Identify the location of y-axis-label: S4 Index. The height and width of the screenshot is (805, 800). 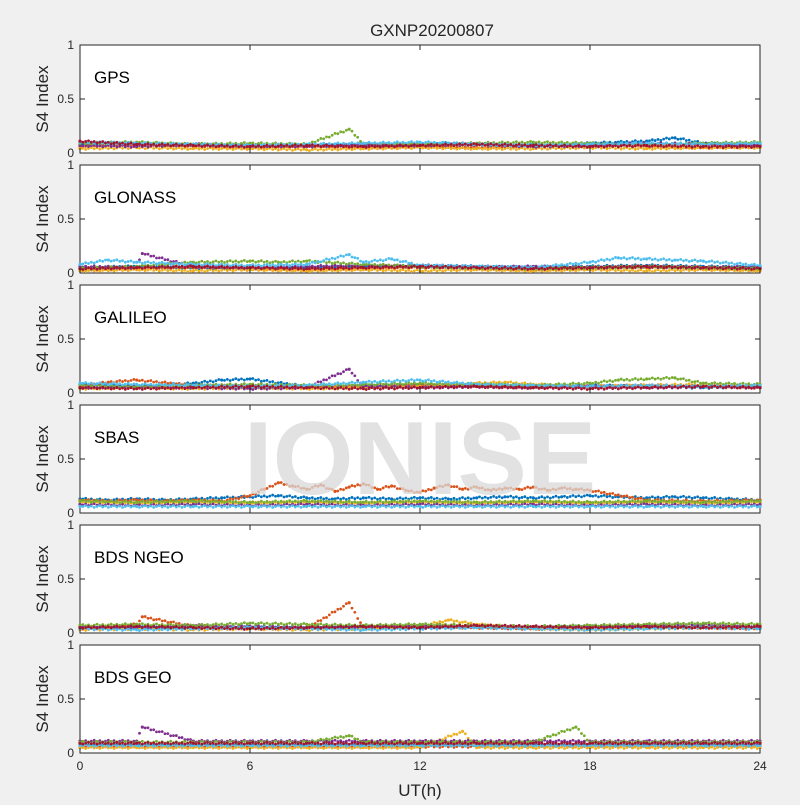
(42, 99).